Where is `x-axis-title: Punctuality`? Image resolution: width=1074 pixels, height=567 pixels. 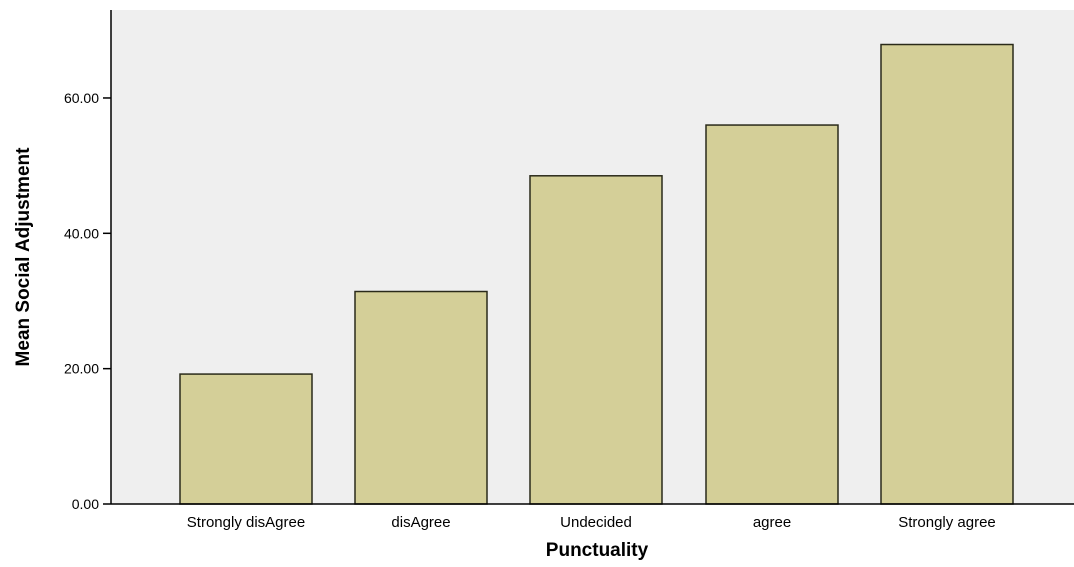 x-axis-title: Punctuality is located at coordinates (597, 550).